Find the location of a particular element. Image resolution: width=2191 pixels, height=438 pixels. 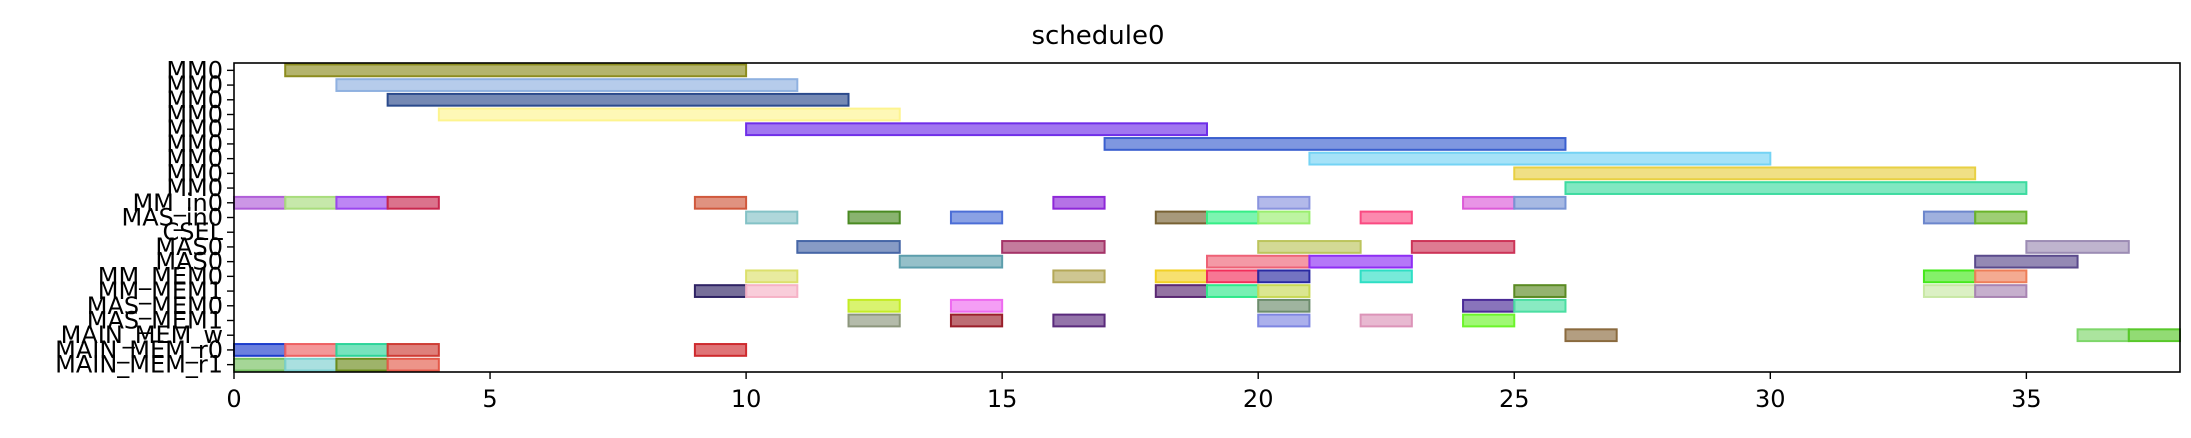

y-tick-label: MM_MEM0 is located at coordinates (160, 276).